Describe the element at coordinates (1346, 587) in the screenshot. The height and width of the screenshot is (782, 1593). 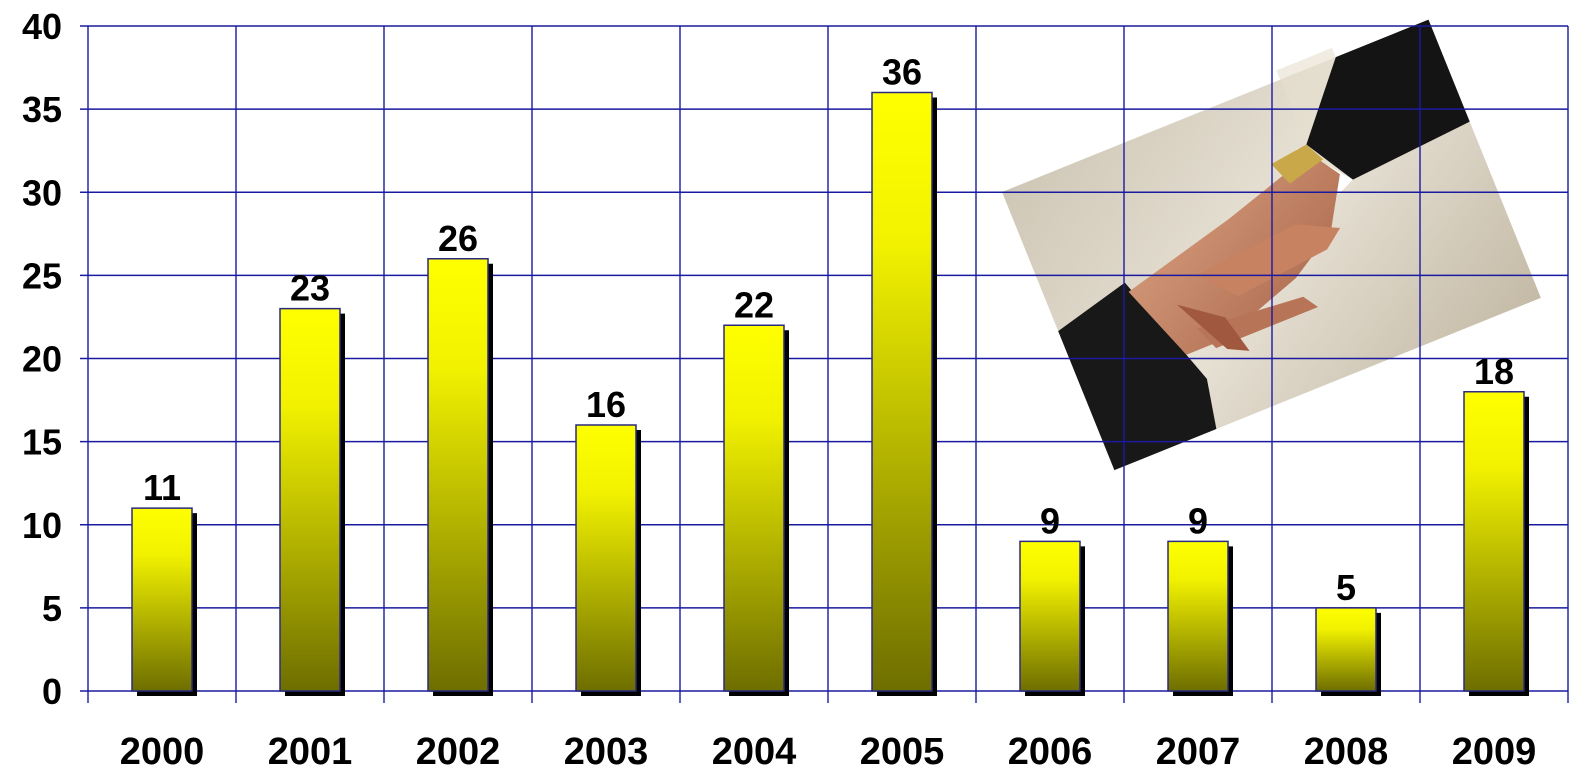
I see `data-label: 5` at that location.